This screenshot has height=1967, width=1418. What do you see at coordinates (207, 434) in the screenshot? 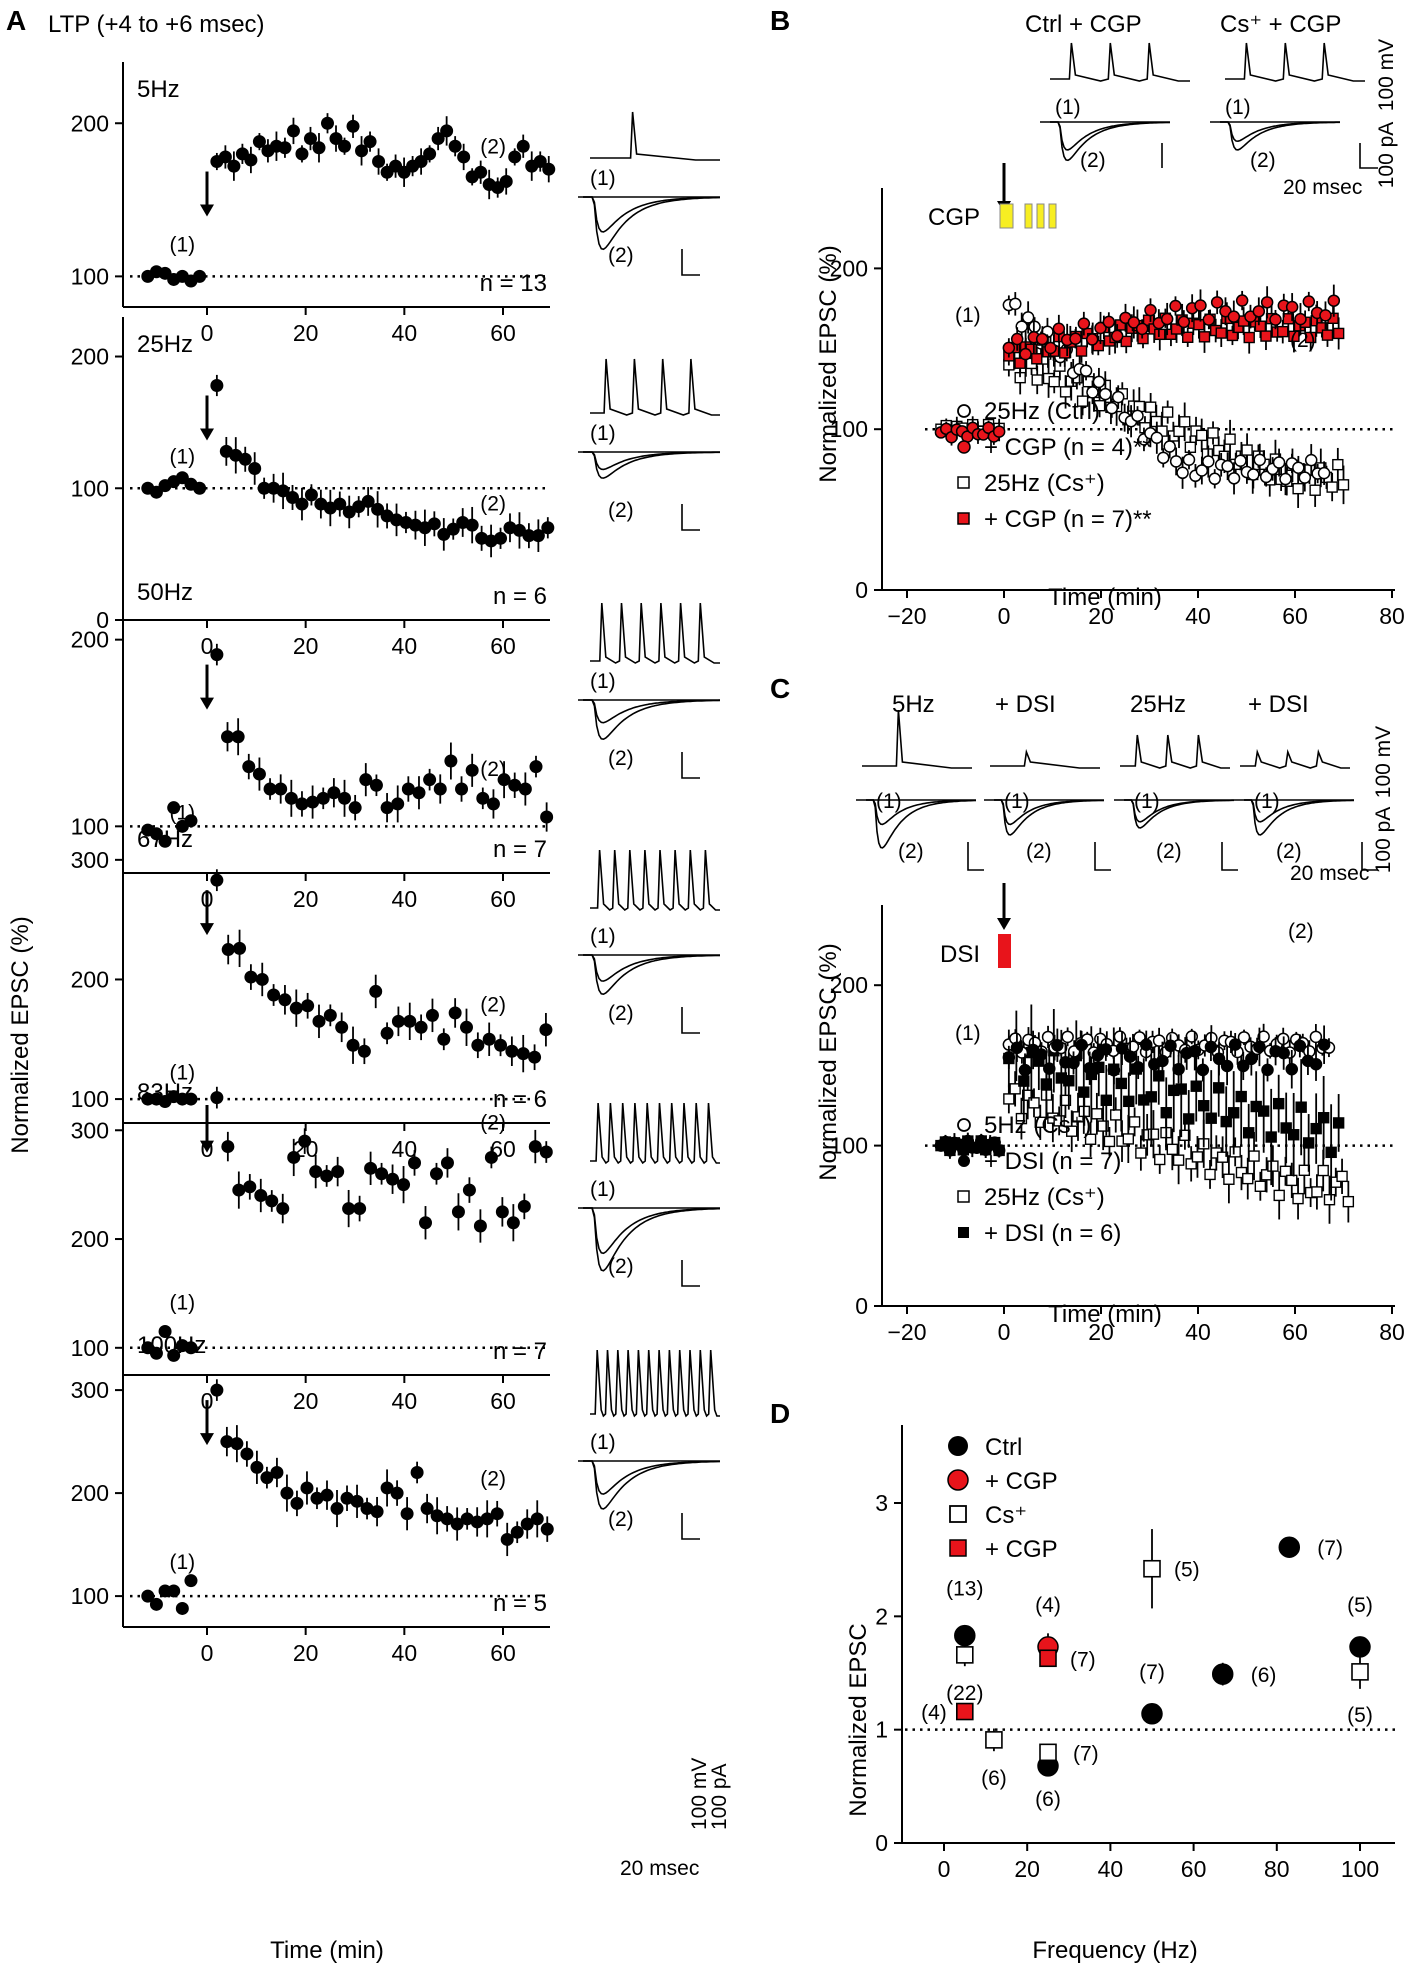
I see `arrow-head-icon` at bounding box center [207, 434].